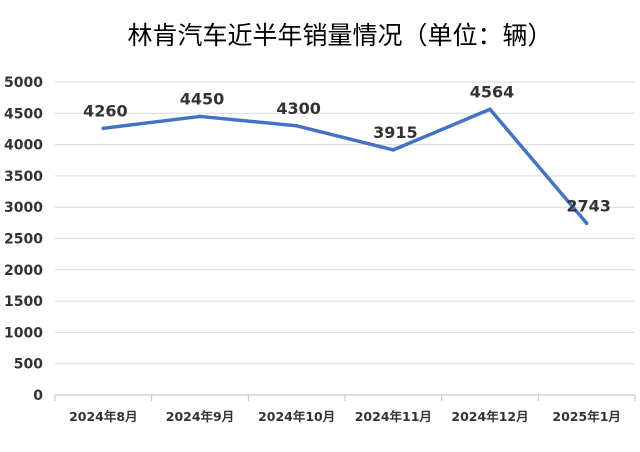 The width and height of the screenshot is (640, 452). Describe the element at coordinates (492, 91) in the screenshot. I see `data-label: 4564` at that location.